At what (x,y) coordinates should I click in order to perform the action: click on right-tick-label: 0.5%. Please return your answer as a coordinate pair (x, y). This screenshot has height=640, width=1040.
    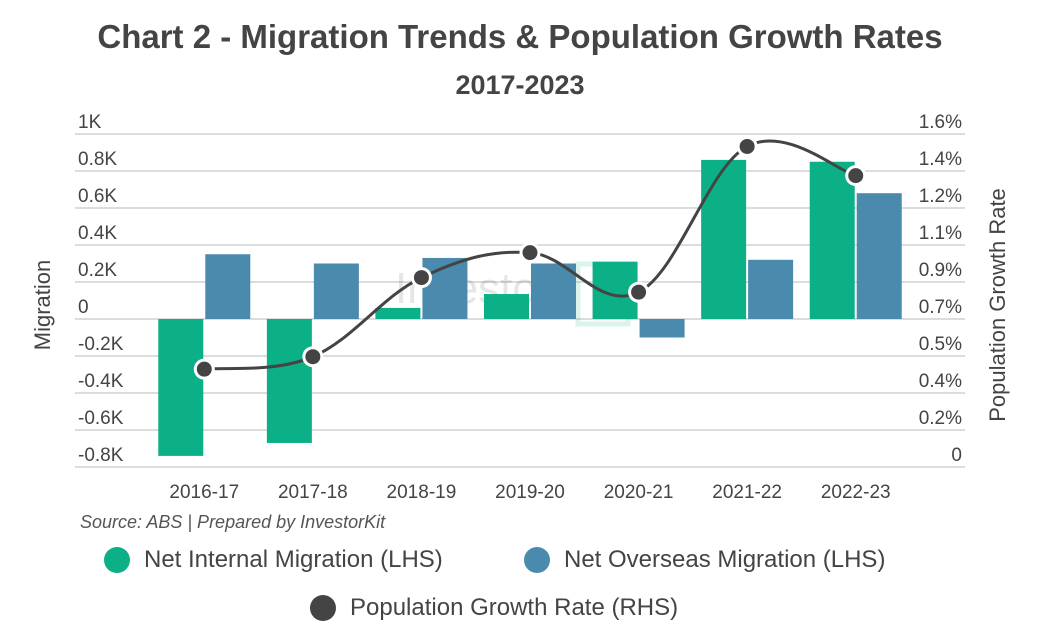
    Looking at the image, I should click on (940, 344).